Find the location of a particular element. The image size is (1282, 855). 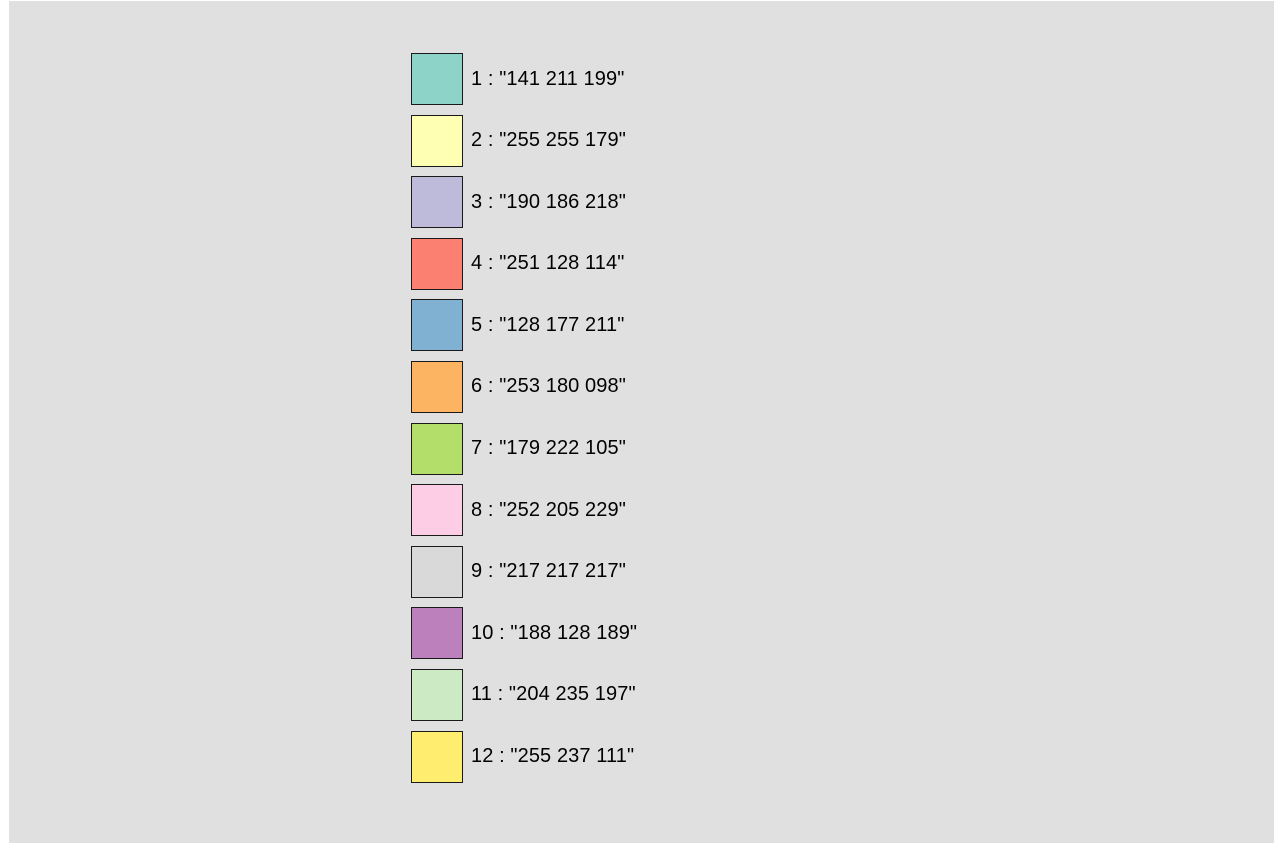

swatch-label: 4 : "251 128 114" is located at coordinates (548, 263).